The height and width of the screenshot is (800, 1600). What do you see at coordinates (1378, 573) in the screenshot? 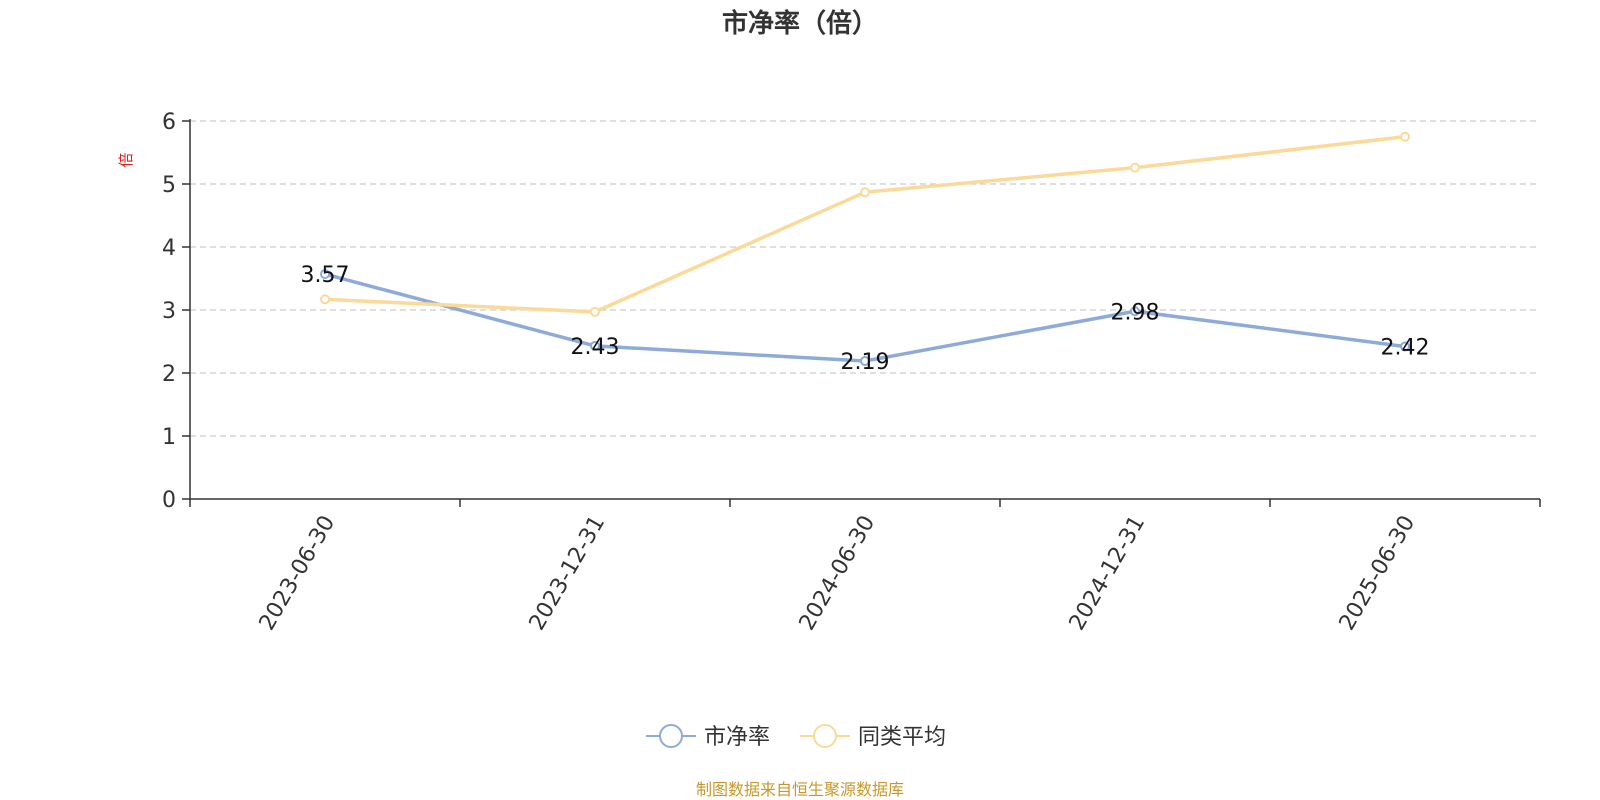
I see `x-tick-label: 2025-06-30` at bounding box center [1378, 573].